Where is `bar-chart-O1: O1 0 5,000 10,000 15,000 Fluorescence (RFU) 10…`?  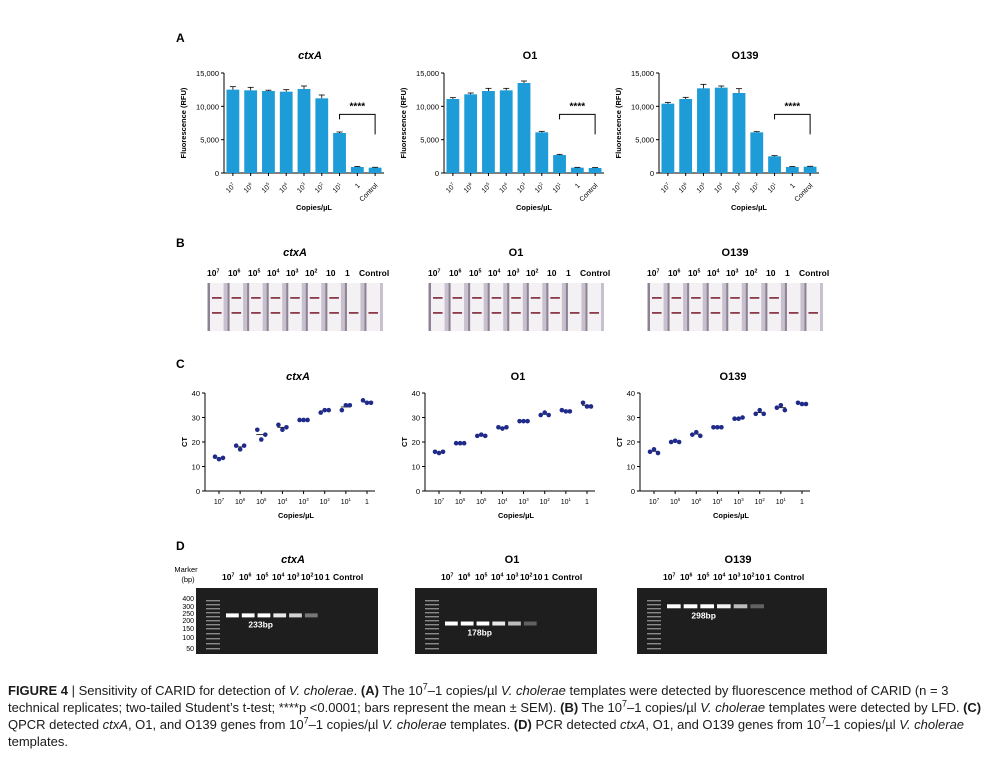 bar-chart-O1: O1 0 5,000 10,000 15,000 Fluorescence (RFU) 10… is located at coordinates (501, 131).